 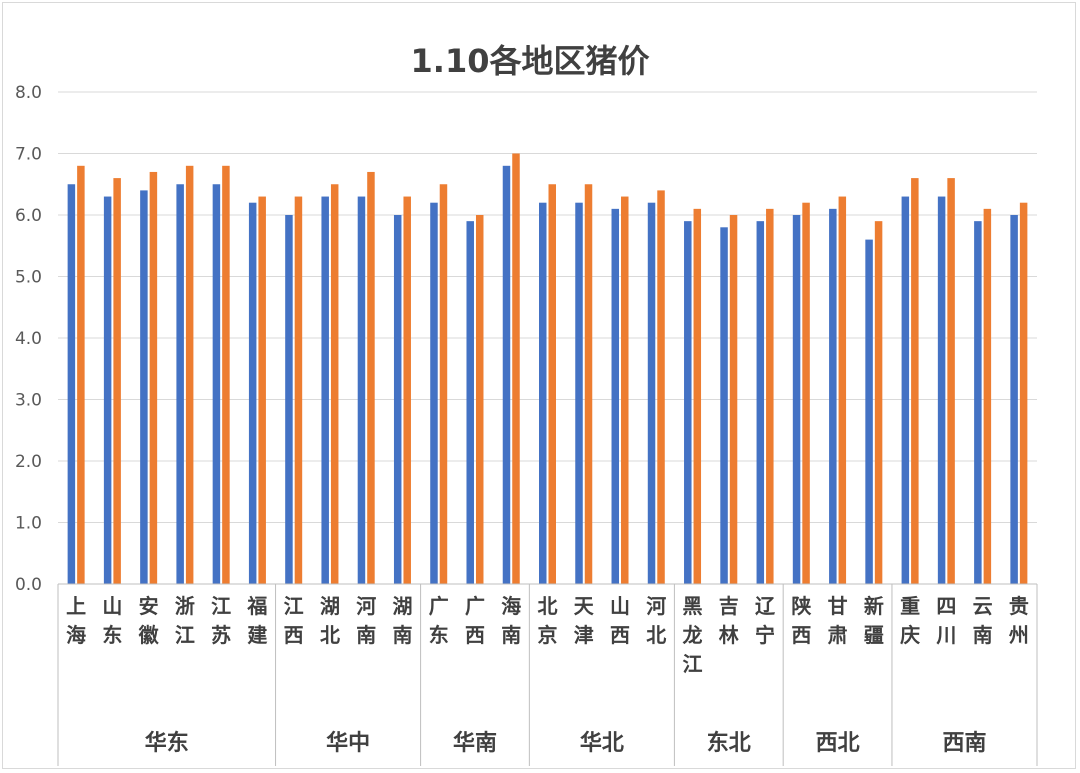 What do you see at coordinates (76, 620) in the screenshot?
I see `category-label: 上海` at bounding box center [76, 620].